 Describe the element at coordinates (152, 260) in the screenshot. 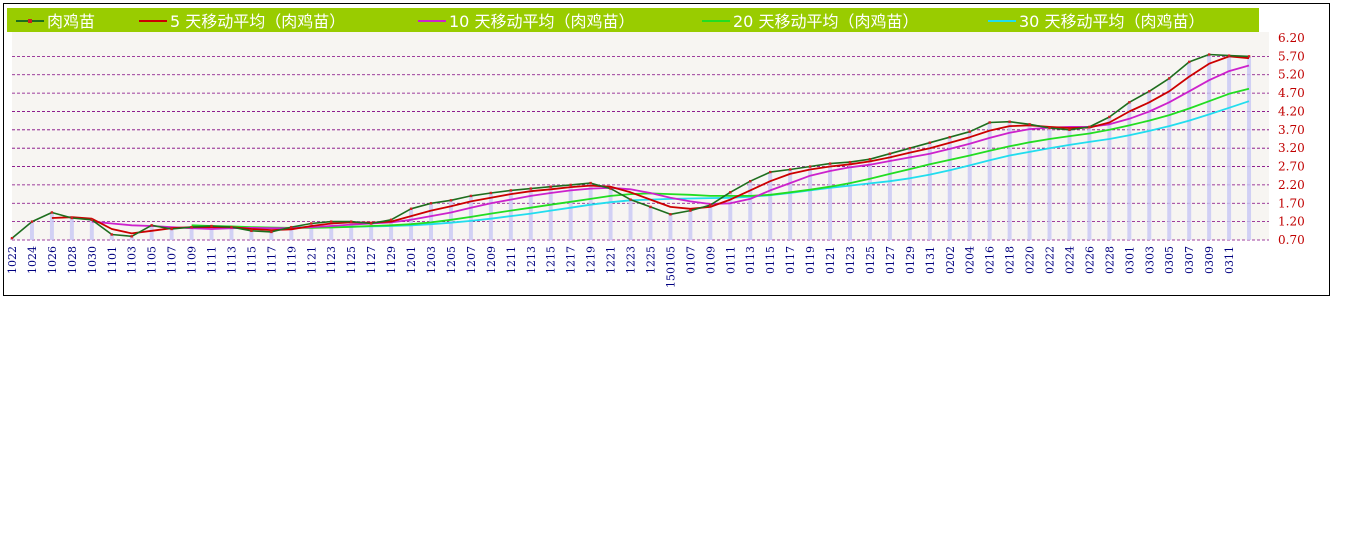

I see `xtick-label-7: 1105` at that location.